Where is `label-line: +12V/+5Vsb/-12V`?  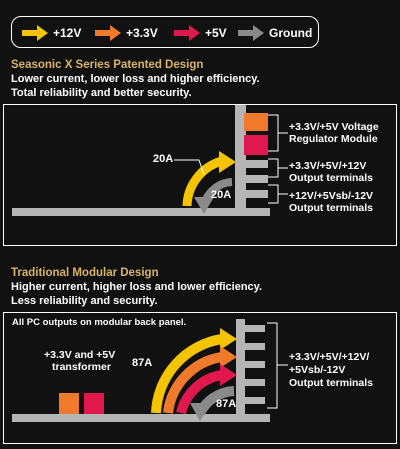 label-line: +12V/+5Vsb/-12V is located at coordinates (331, 196).